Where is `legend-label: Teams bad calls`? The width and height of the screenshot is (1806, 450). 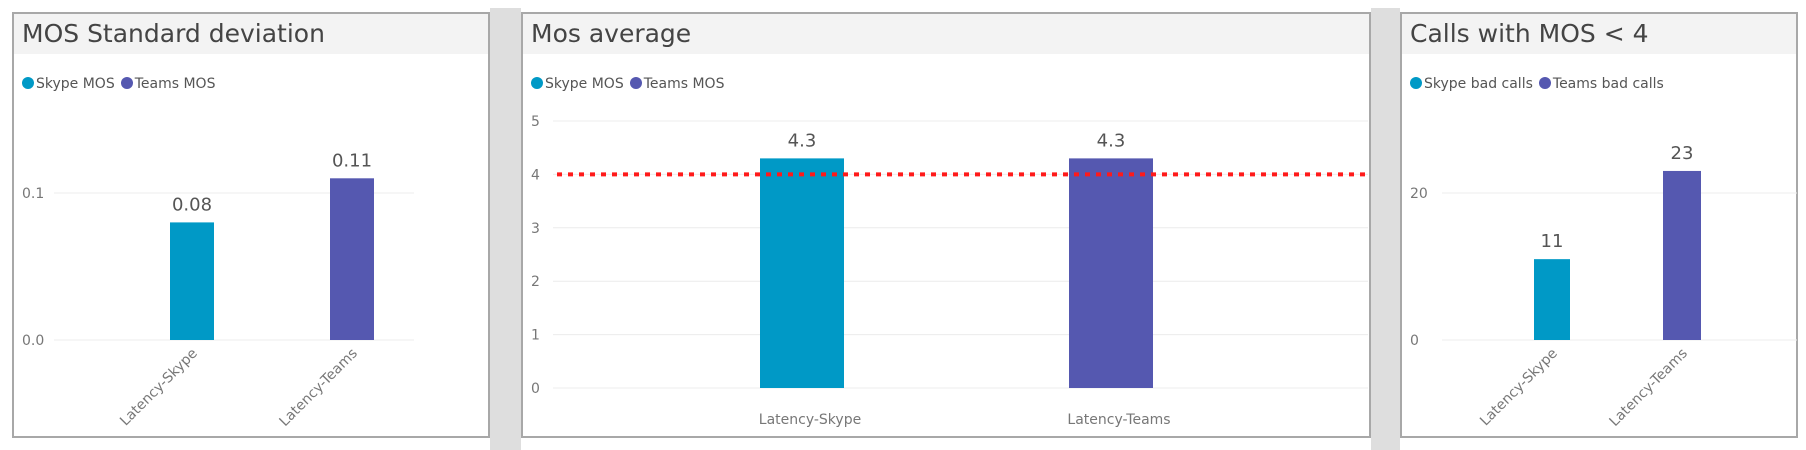 legend-label: Teams bad calls is located at coordinates (1608, 84).